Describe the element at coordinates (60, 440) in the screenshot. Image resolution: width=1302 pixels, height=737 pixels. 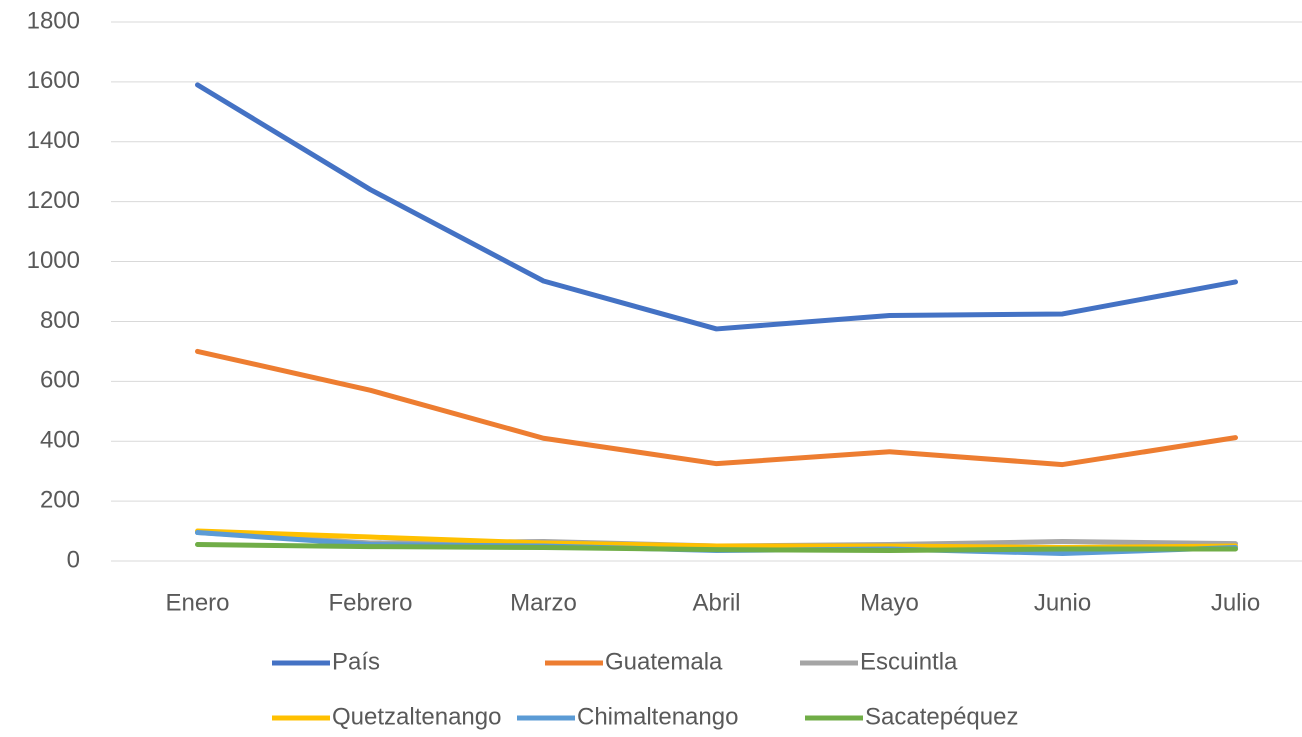
I see `y-tick-label: 400` at that location.